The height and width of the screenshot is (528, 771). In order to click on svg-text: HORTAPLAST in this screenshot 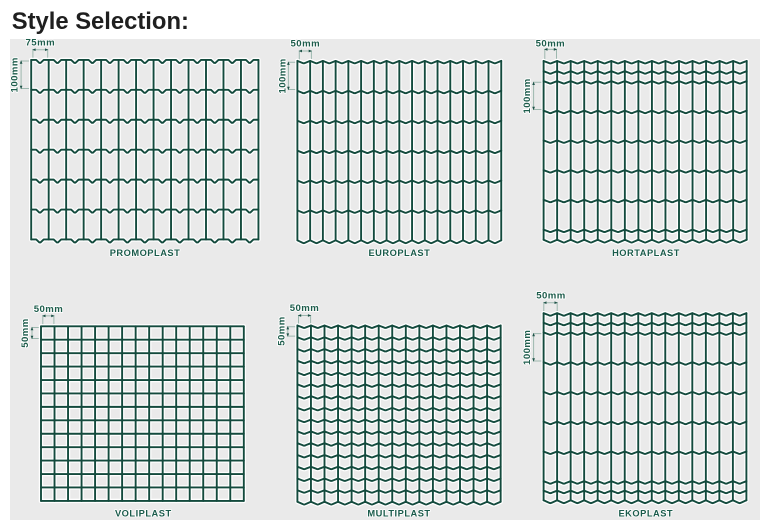, I will do `click(646, 253)`.